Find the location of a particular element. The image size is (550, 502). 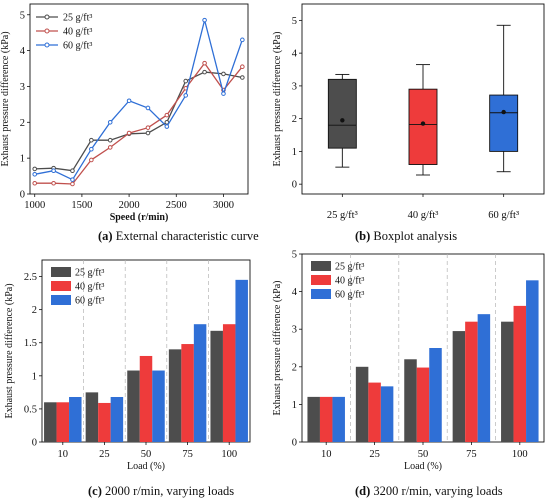

panel-d-xtick-label: 25 is located at coordinates (374, 454).